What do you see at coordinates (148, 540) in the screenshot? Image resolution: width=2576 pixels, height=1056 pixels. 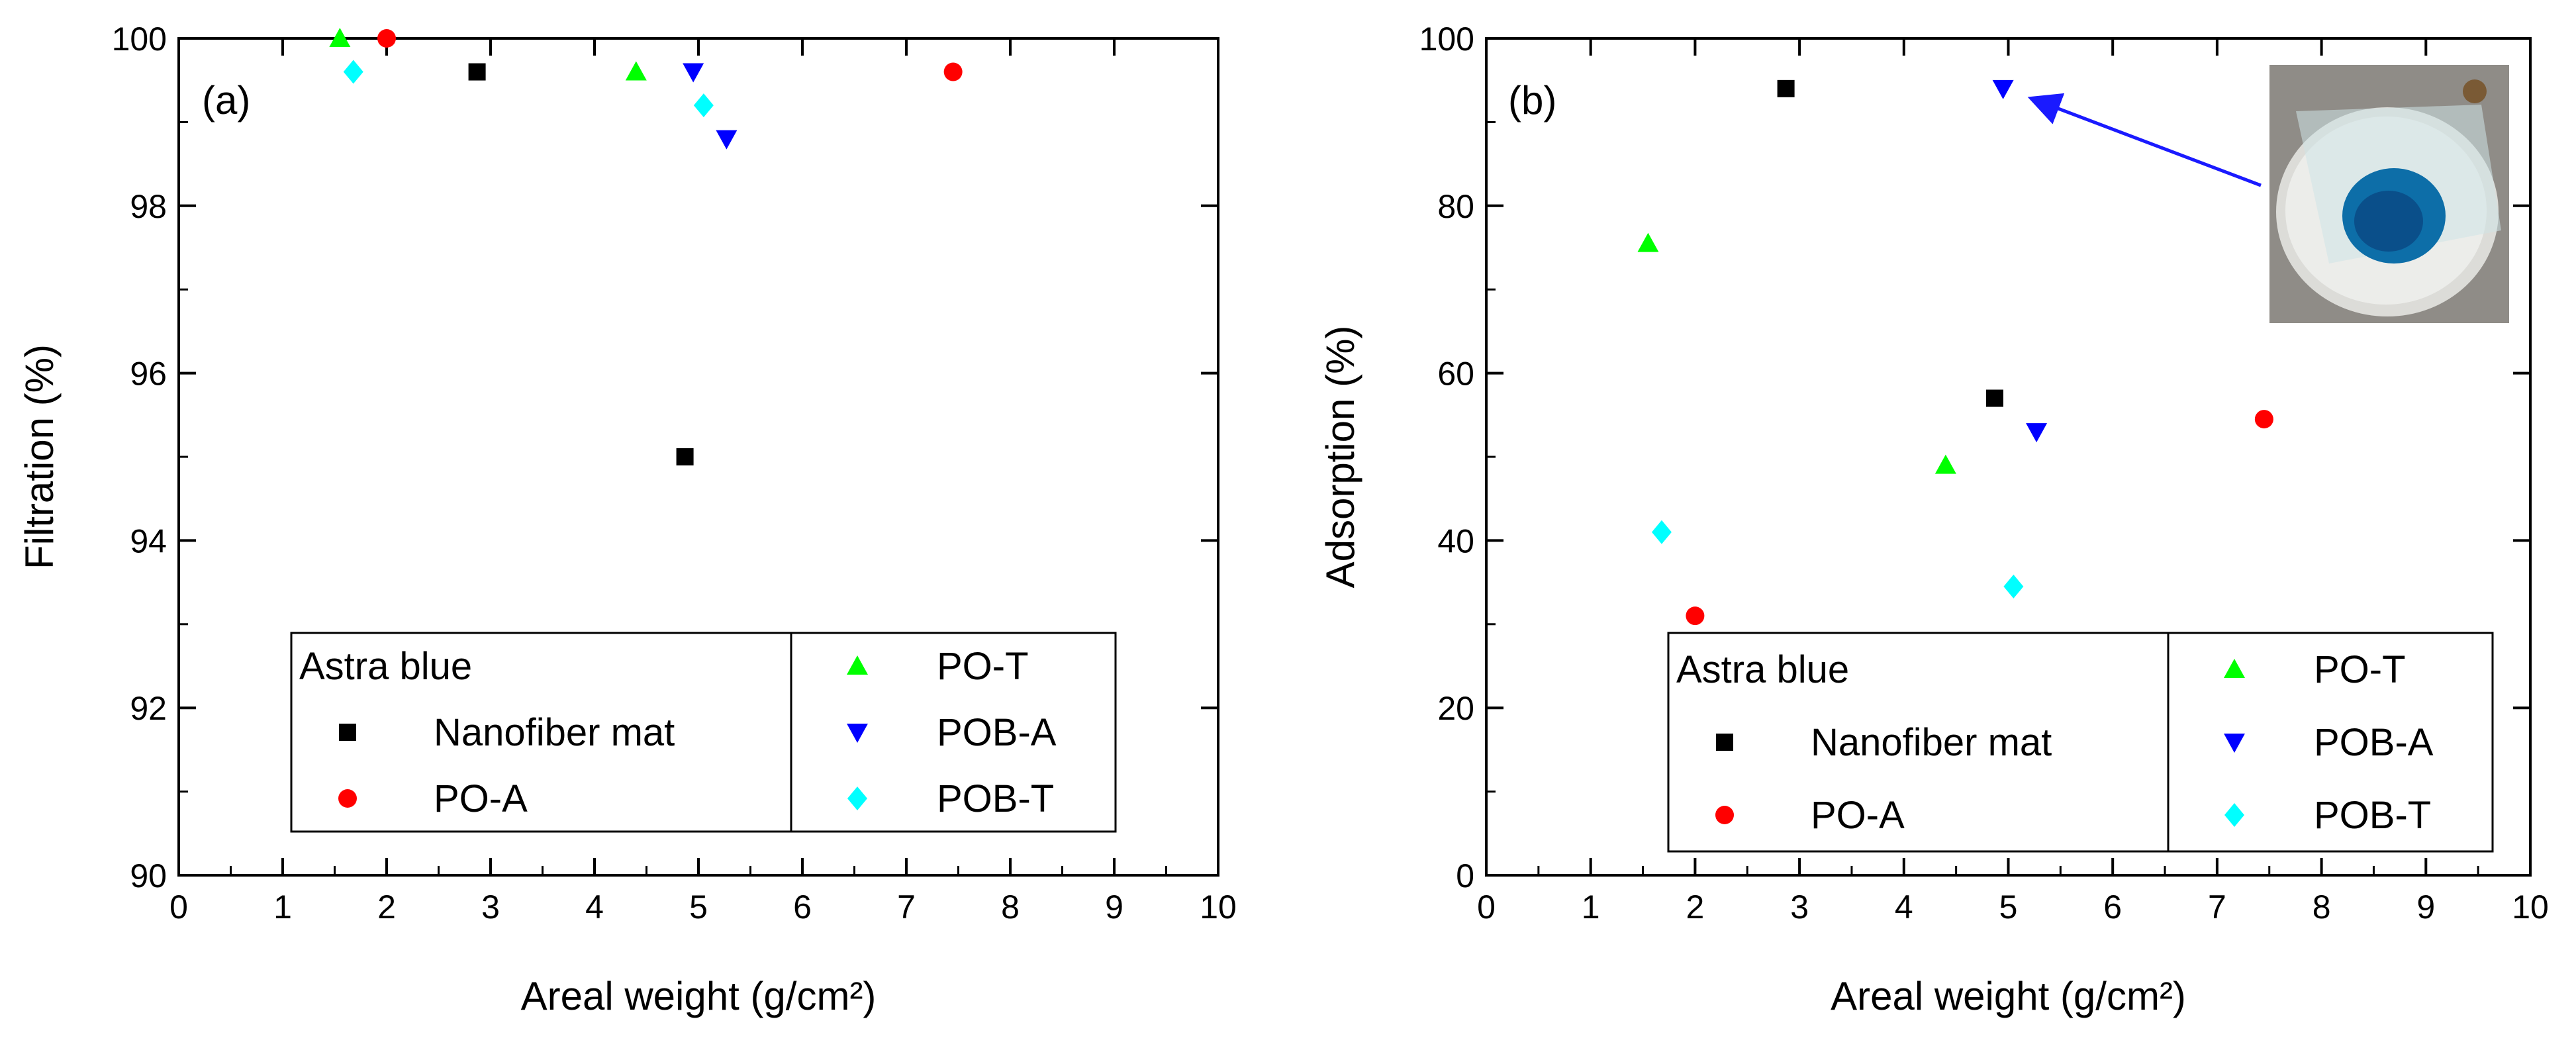 I see `y-tick-label: 94` at bounding box center [148, 540].